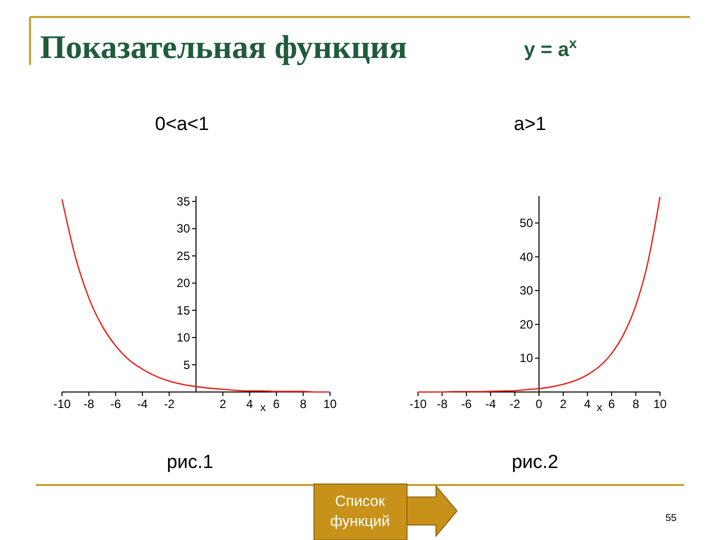  I want to click on y-tick-label: 40, so click(527, 257).